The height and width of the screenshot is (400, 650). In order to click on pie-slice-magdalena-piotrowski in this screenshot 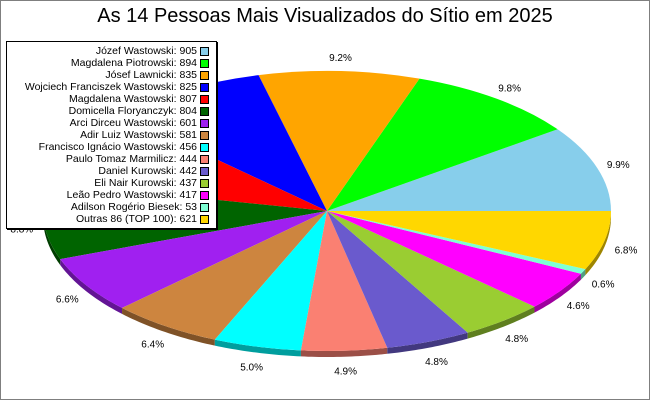, I will do `click(442, 144)`.